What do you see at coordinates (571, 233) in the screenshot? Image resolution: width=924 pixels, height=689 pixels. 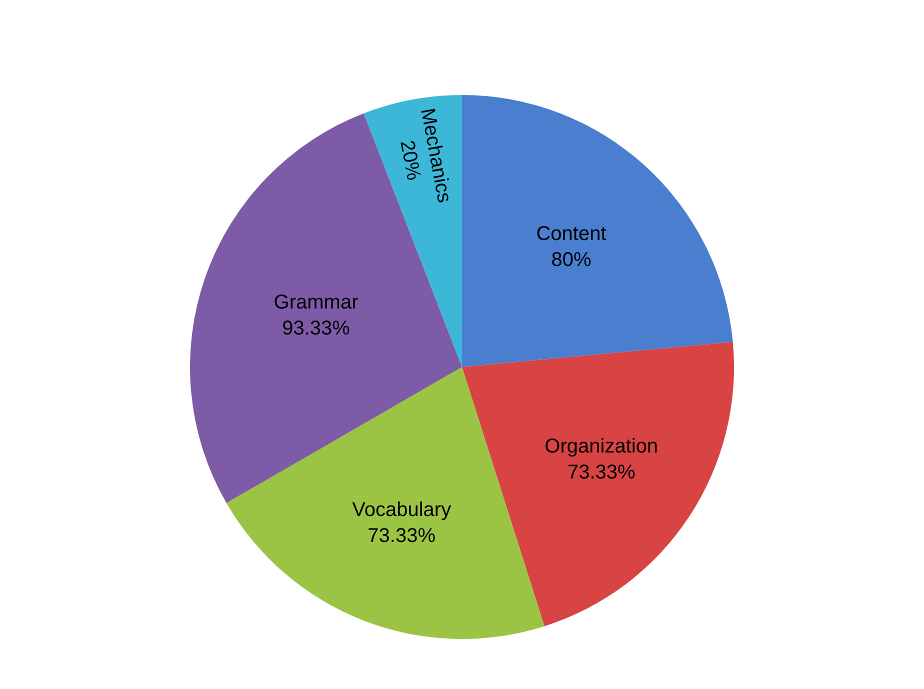 I see `slice-label: Content` at bounding box center [571, 233].